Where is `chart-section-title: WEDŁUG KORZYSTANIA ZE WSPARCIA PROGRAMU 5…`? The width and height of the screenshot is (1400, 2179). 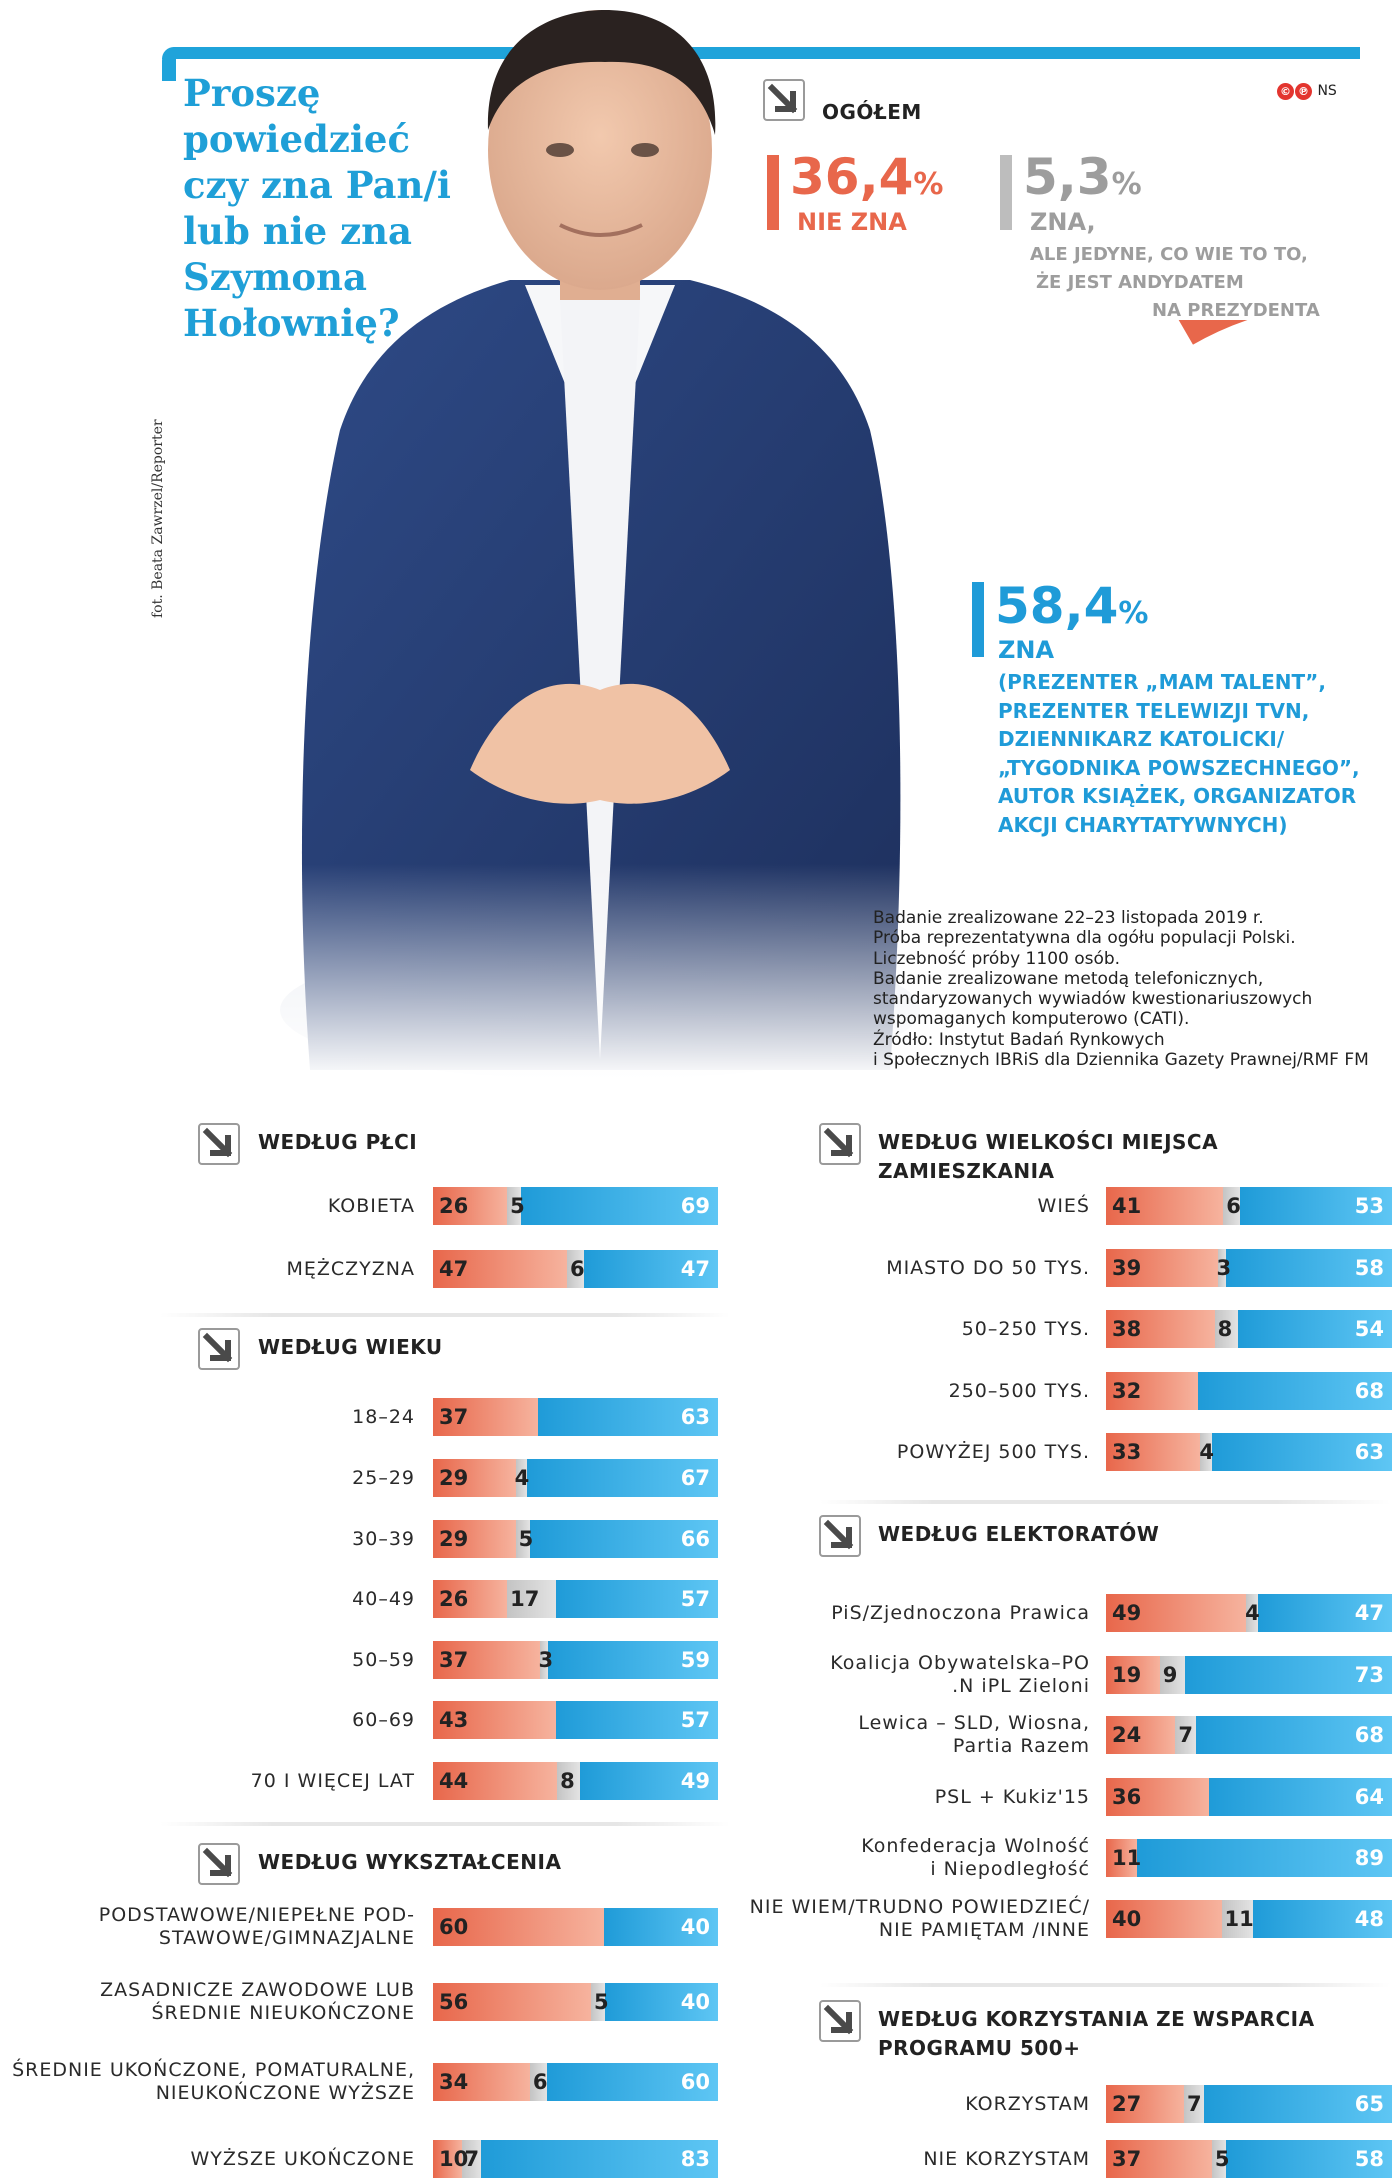
chart-section-title: WEDŁUG KORZYSTANIA ZE WSPARCIA PROGRAMU 5… is located at coordinates (1096, 2034).